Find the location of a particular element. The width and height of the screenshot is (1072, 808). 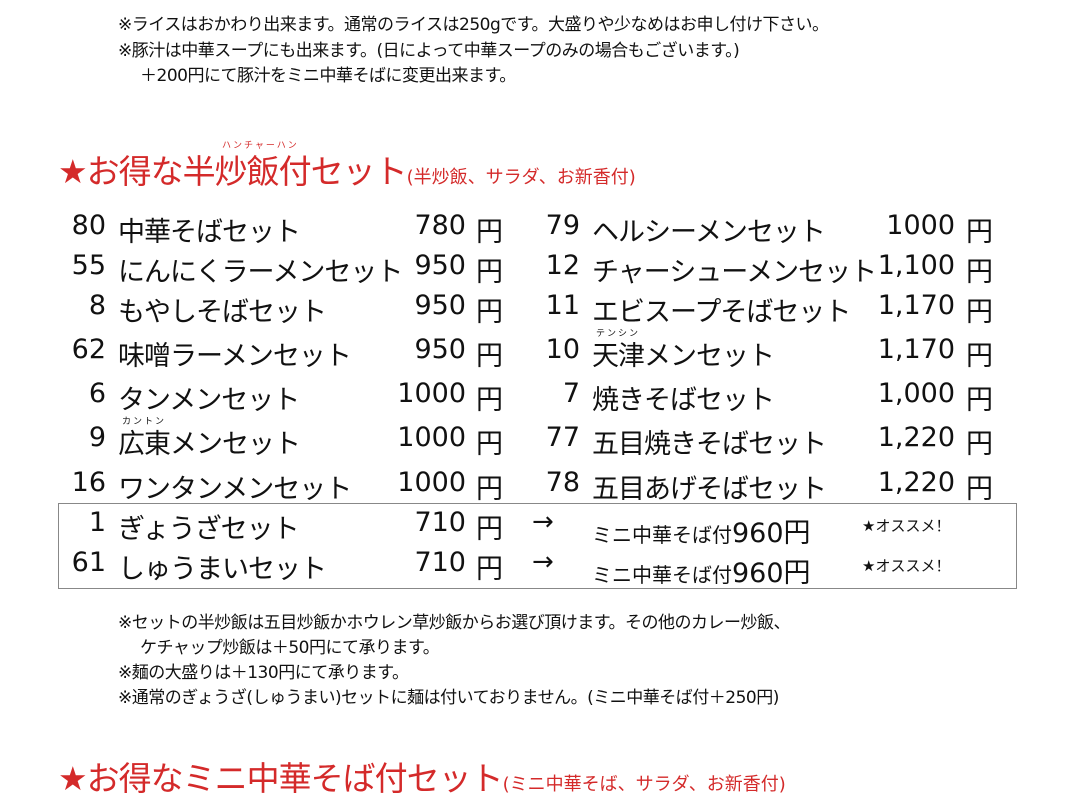

note-tonjiru: ※豚汁は中華スープにも出来ます。(日によって中華スープのみの場合もございます。) is located at coordinates (429, 51).